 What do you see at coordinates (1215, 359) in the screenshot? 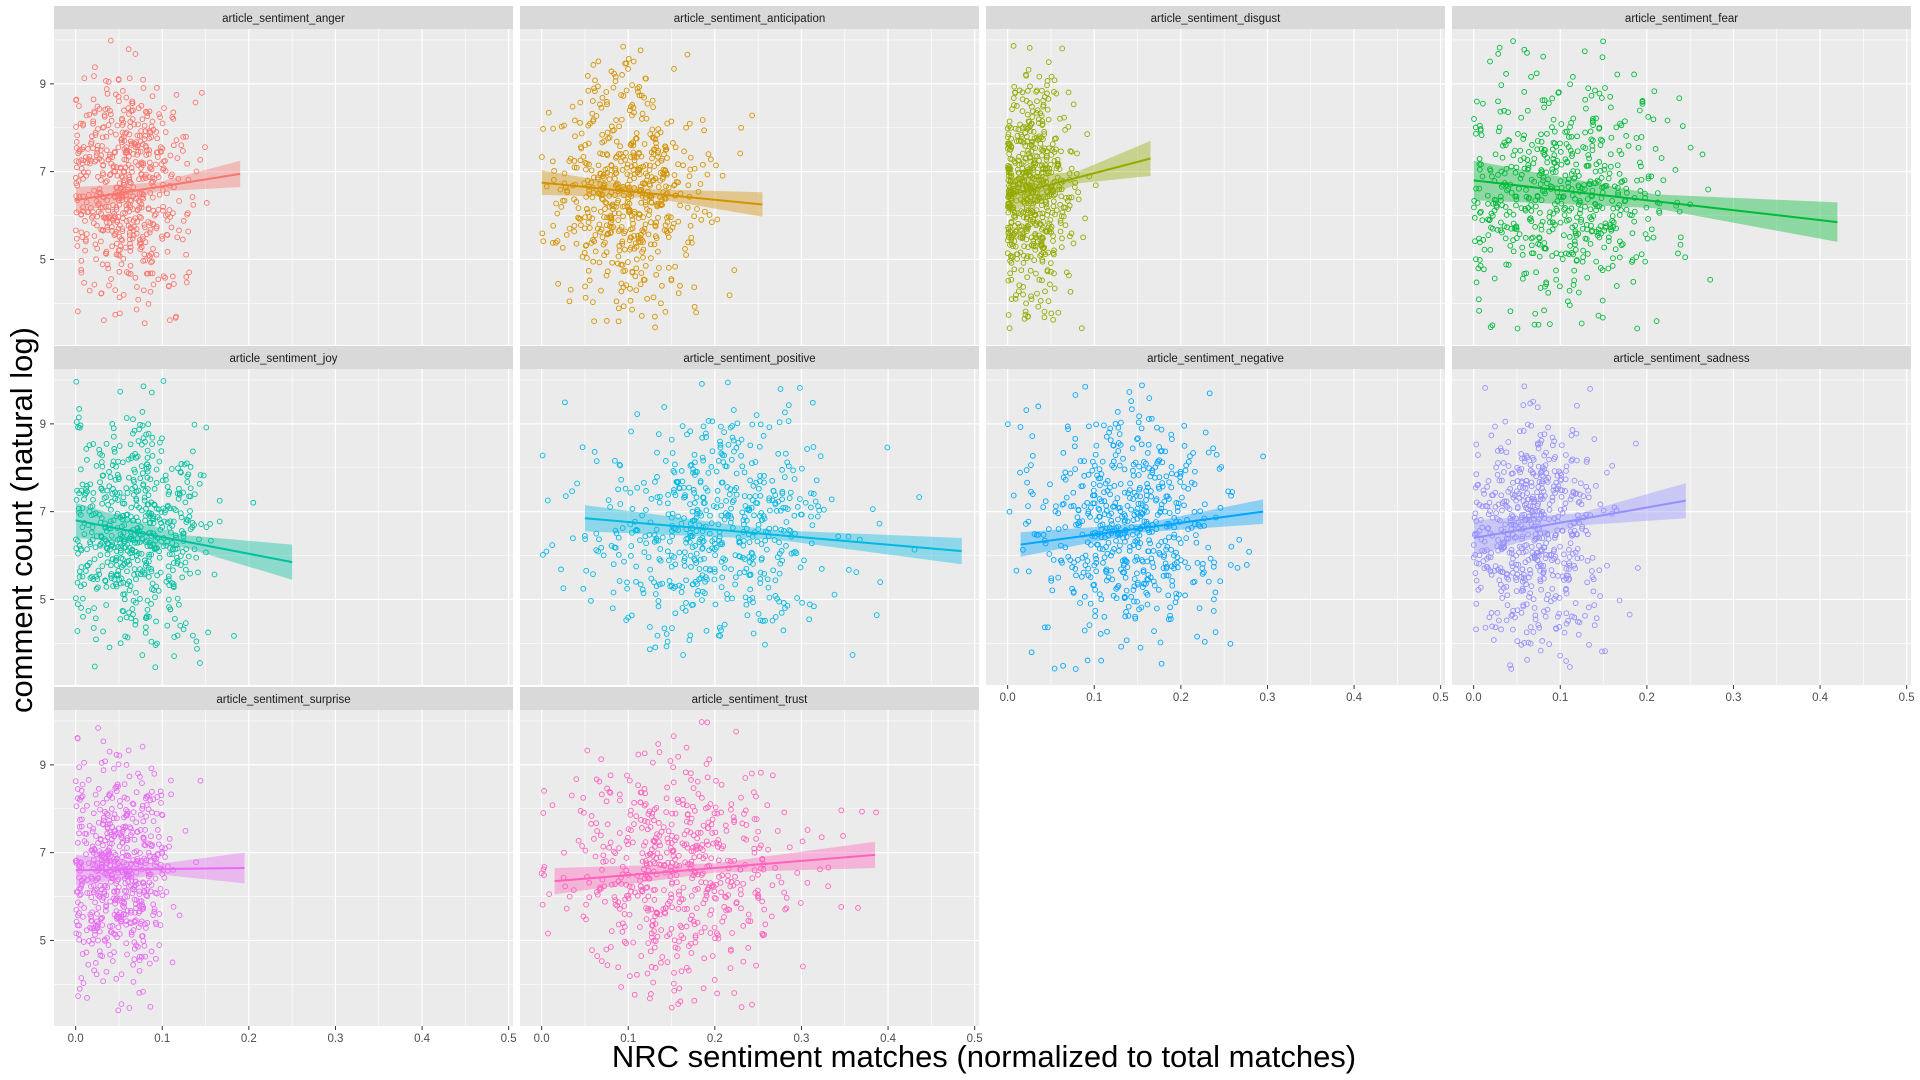
I see `facet-strip-label: article_sentiment_negative` at bounding box center [1215, 359].